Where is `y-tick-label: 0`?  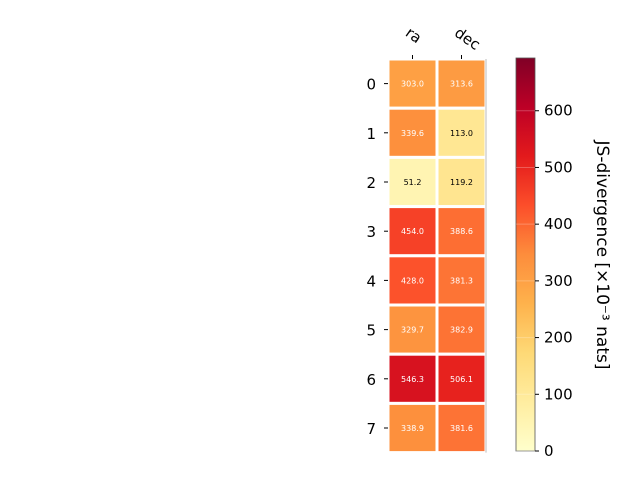
y-tick-label: 0 is located at coordinates (371, 85).